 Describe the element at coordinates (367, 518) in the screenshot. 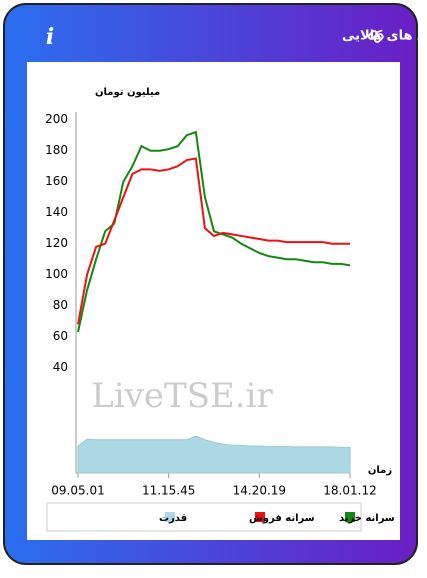

I see `legend-label: سرانه خرید` at that location.